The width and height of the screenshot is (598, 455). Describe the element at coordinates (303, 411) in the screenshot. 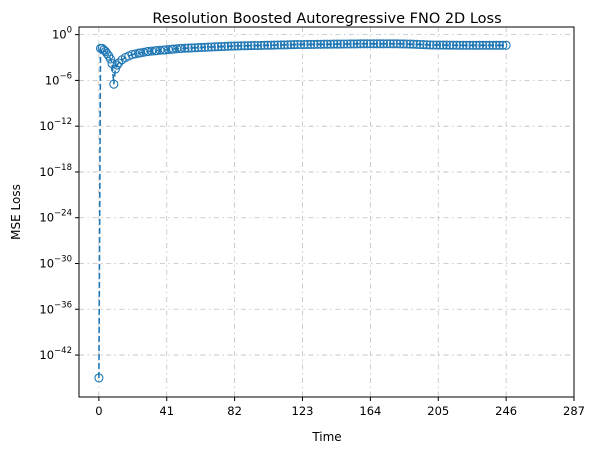

I see `x-tick-label: 123` at that location.